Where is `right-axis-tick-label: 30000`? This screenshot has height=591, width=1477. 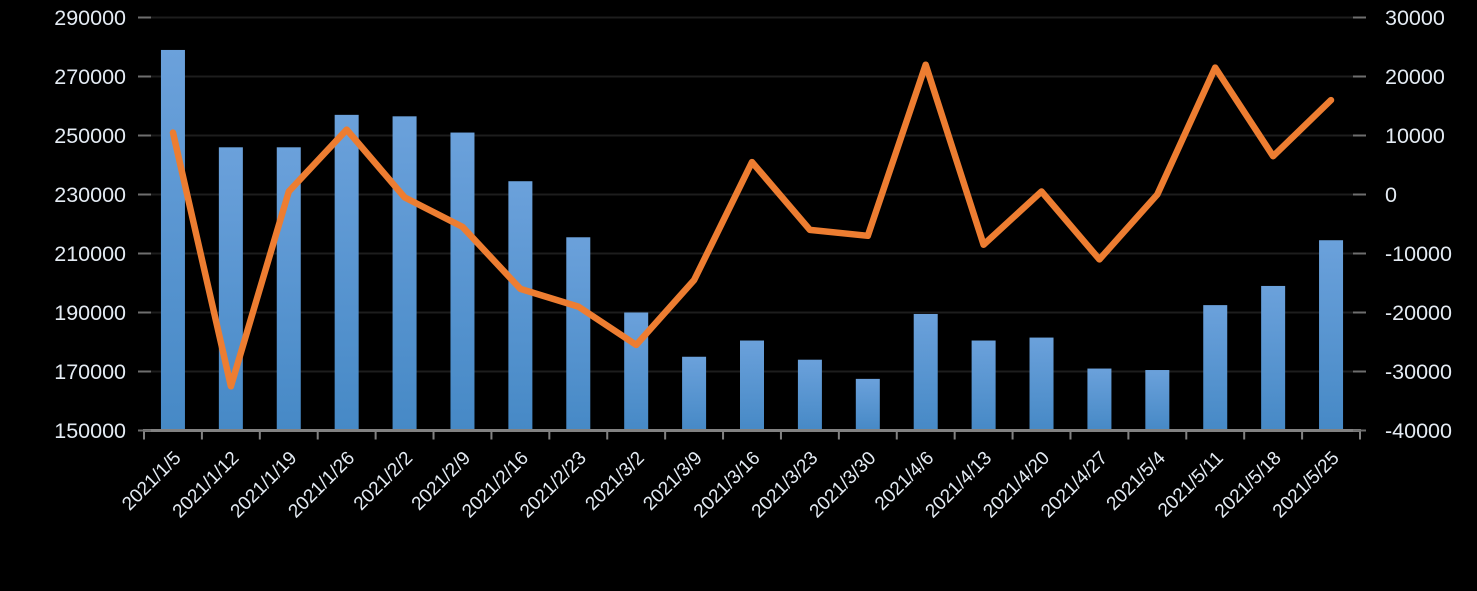
right-axis-tick-label: 30000 is located at coordinates (1415, 18).